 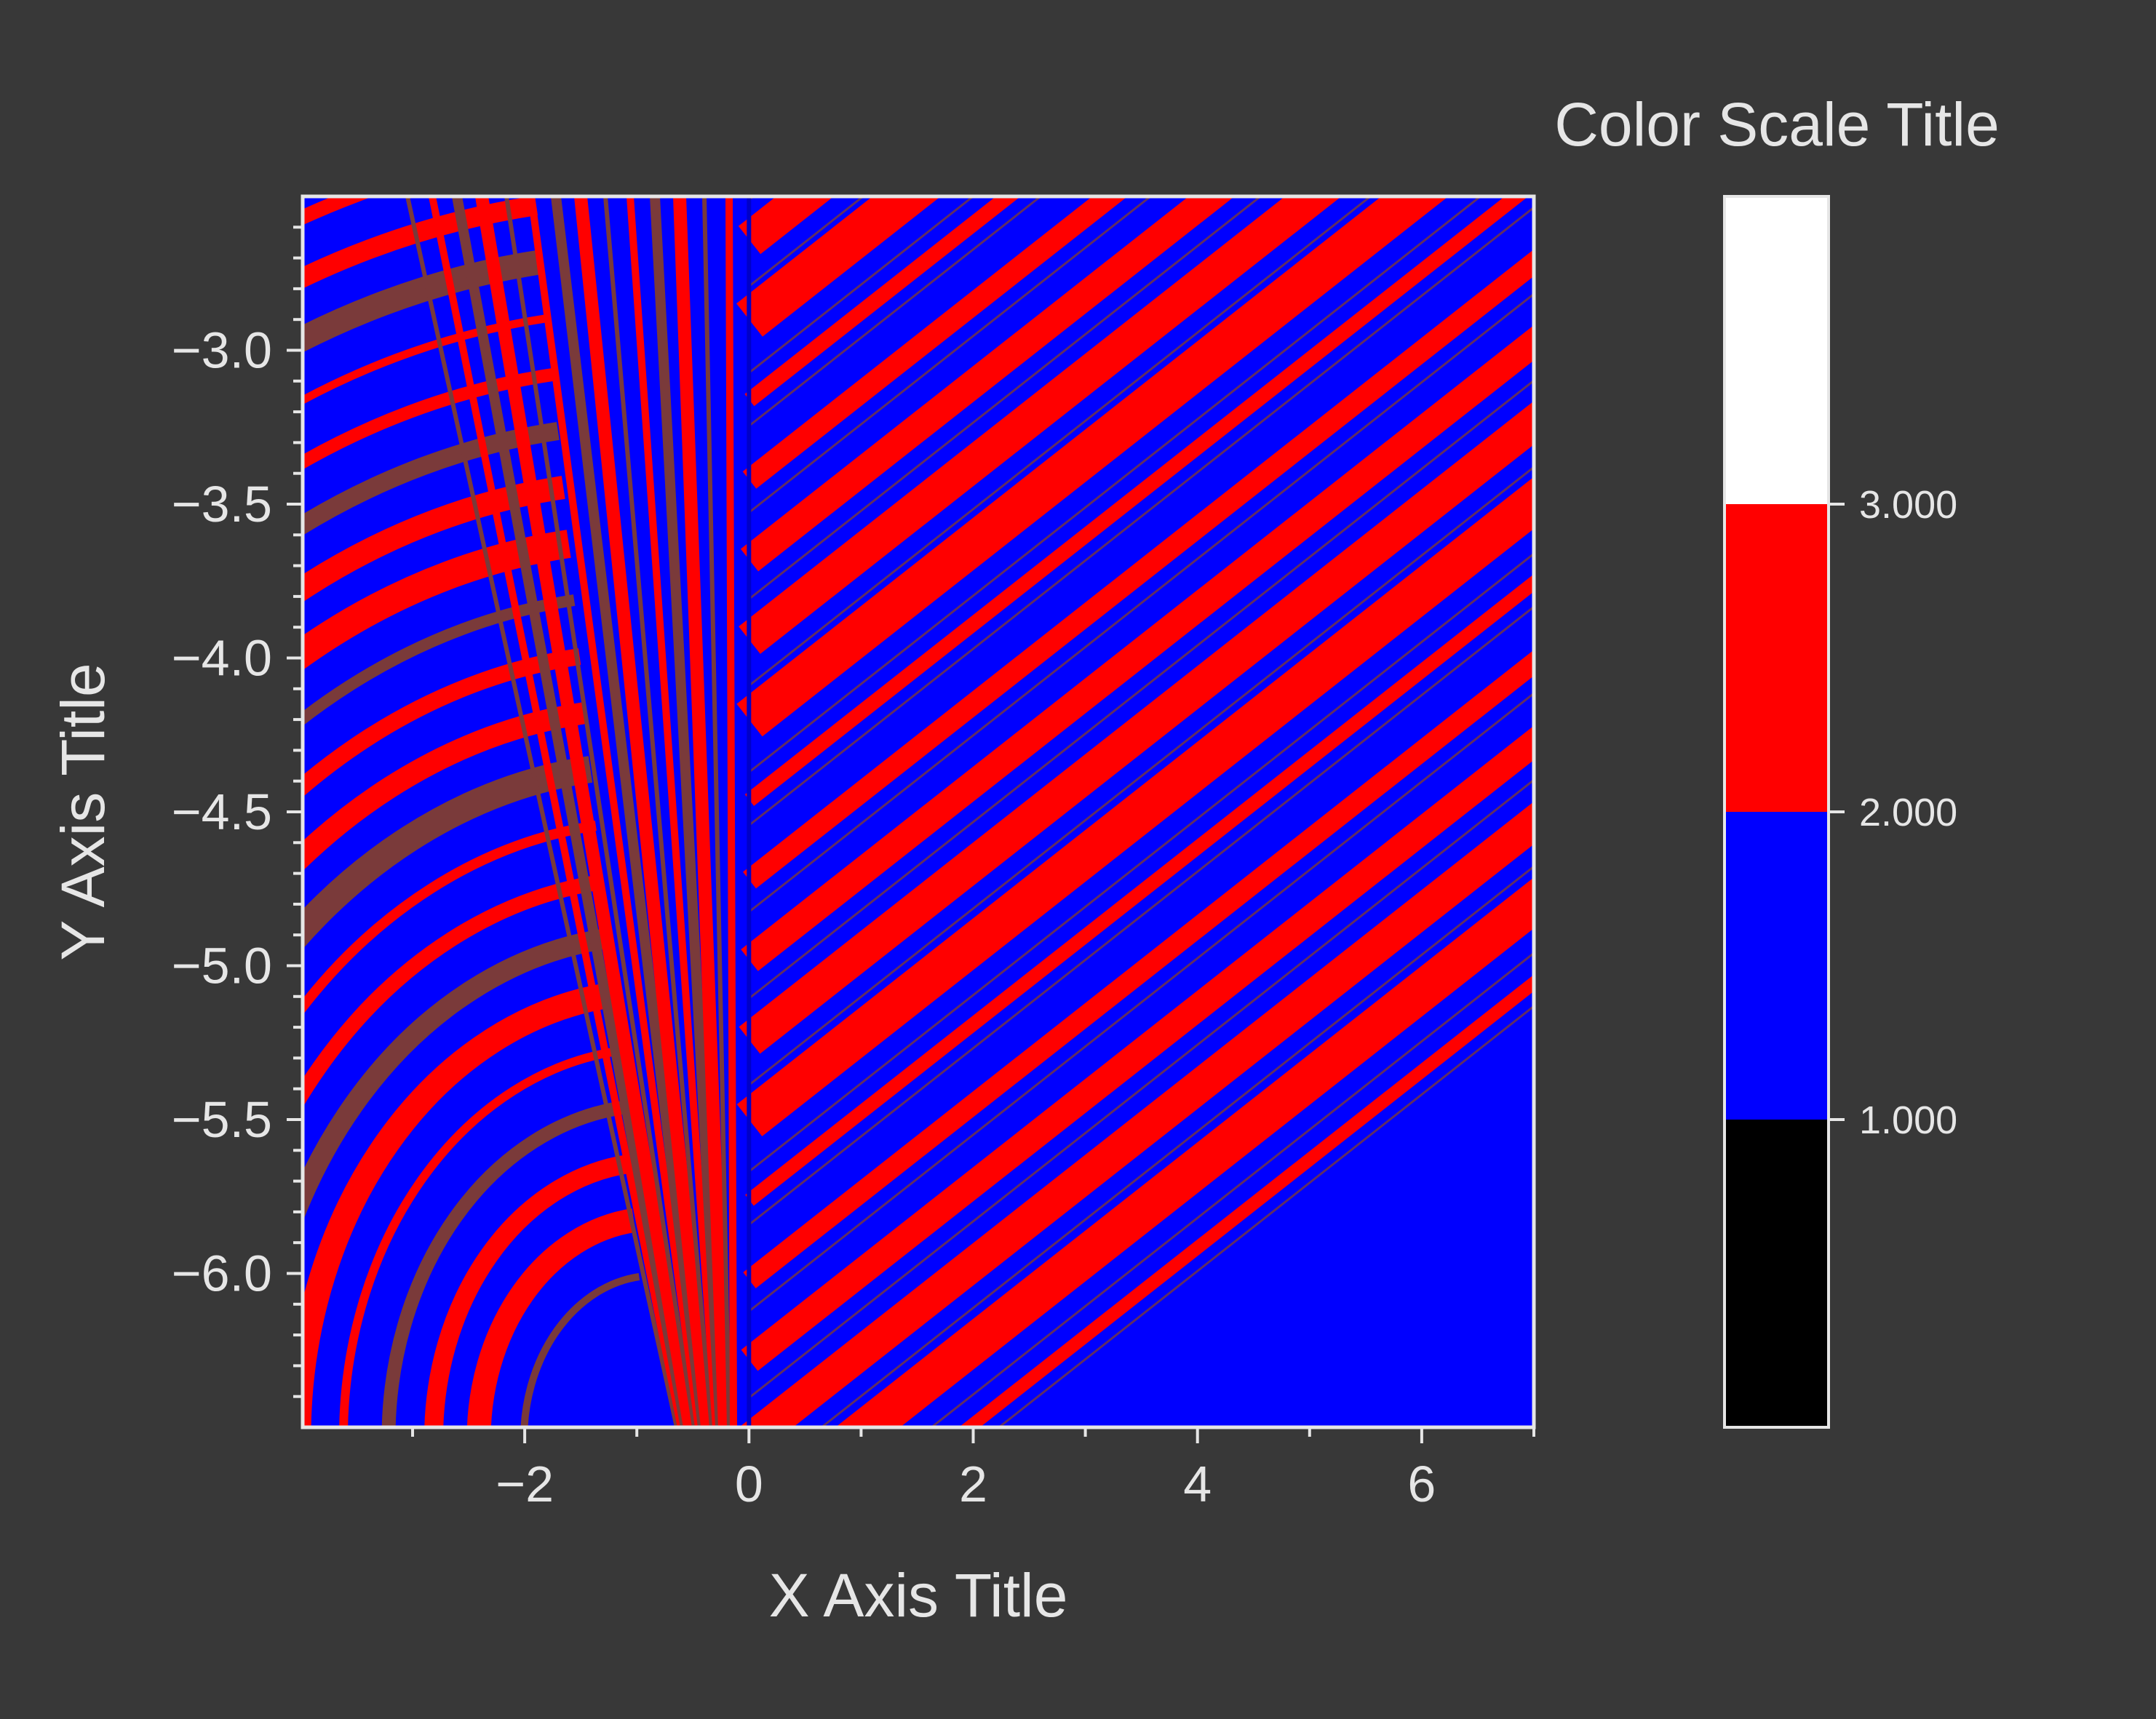 I want to click on color-scale-tick-label: 2.000, so click(x=1908, y=812).